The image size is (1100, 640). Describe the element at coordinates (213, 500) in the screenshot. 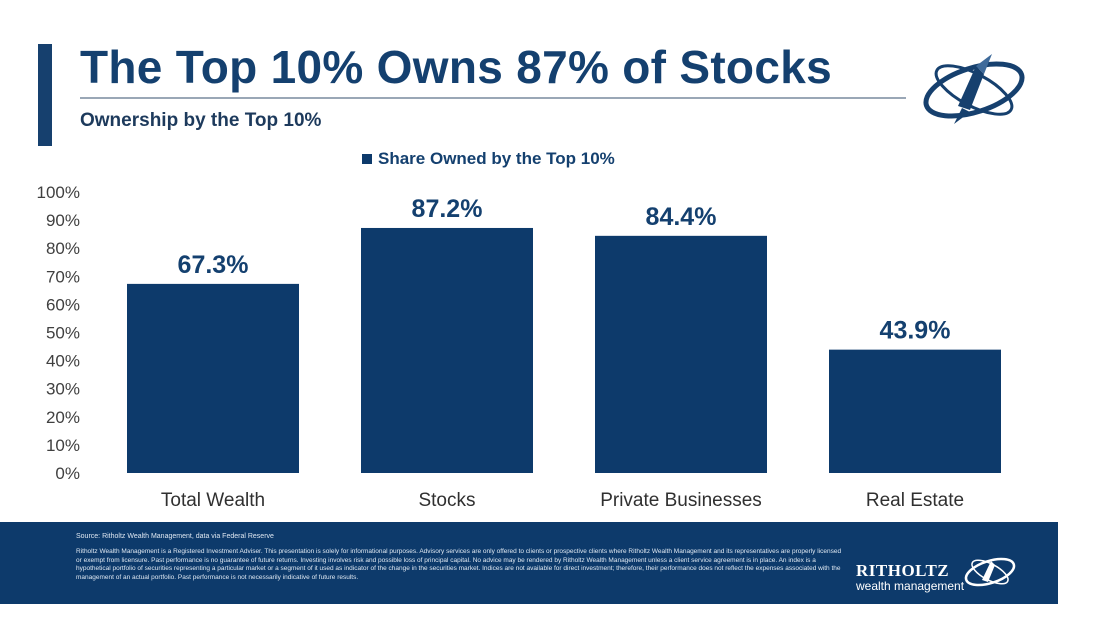

I see `x-tick-label: Total Wealth` at that location.